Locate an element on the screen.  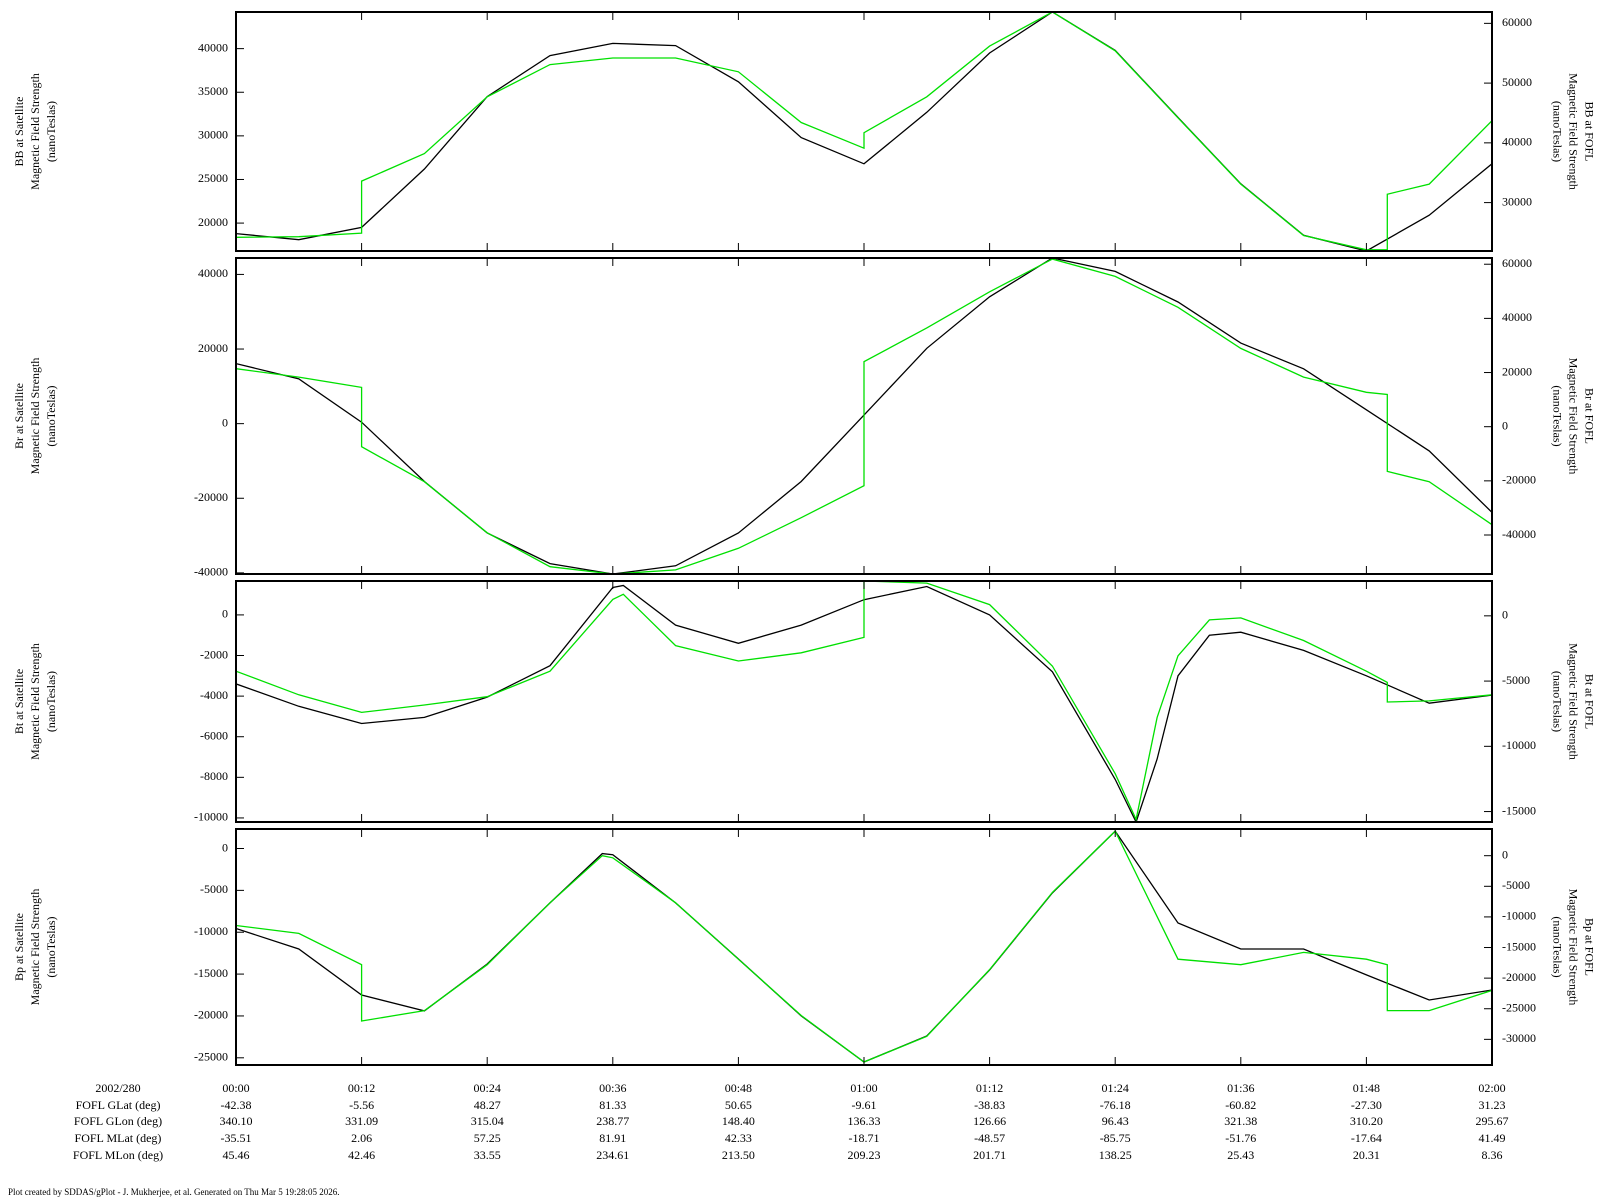
y-tick-label: -5000 is located at coordinates (214, 889).